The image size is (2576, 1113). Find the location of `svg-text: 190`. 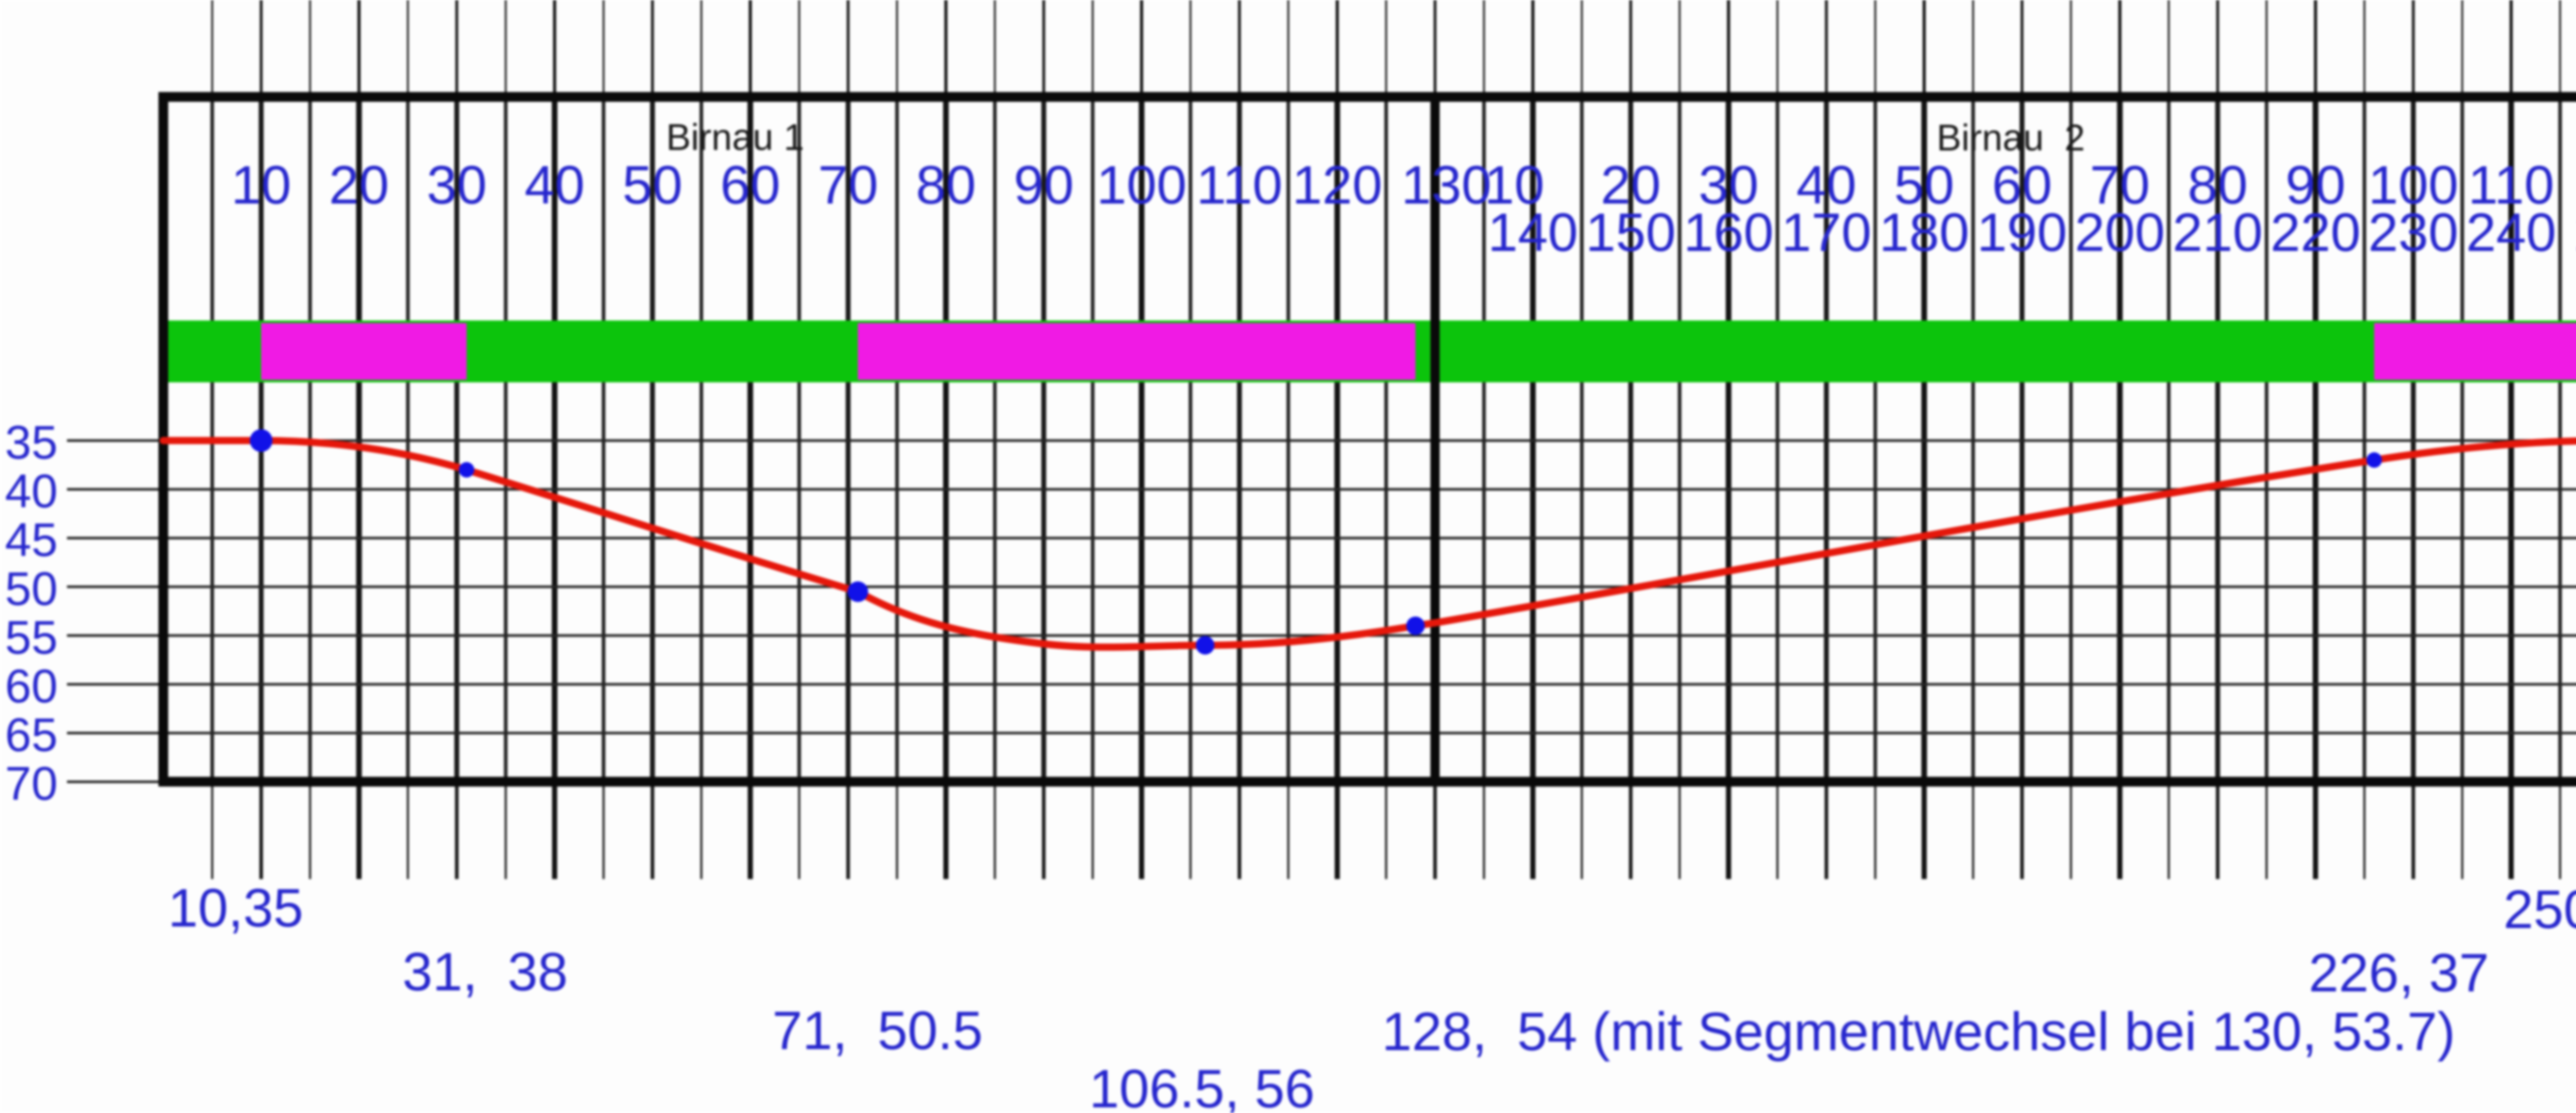

svg-text: 190 is located at coordinates (2022, 233).